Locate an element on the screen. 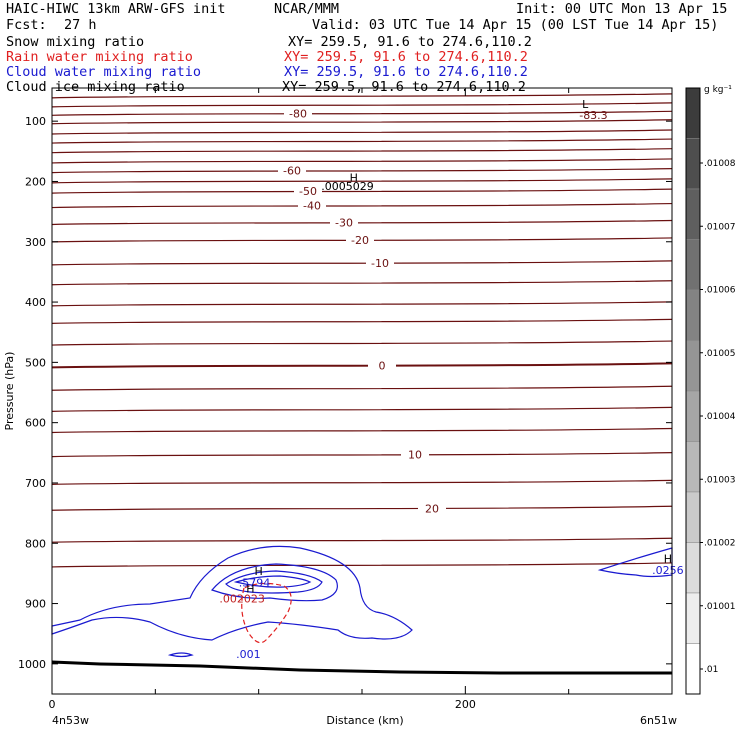 The height and width of the screenshot is (740, 740). annotation-7: .002023 is located at coordinates (242, 598).